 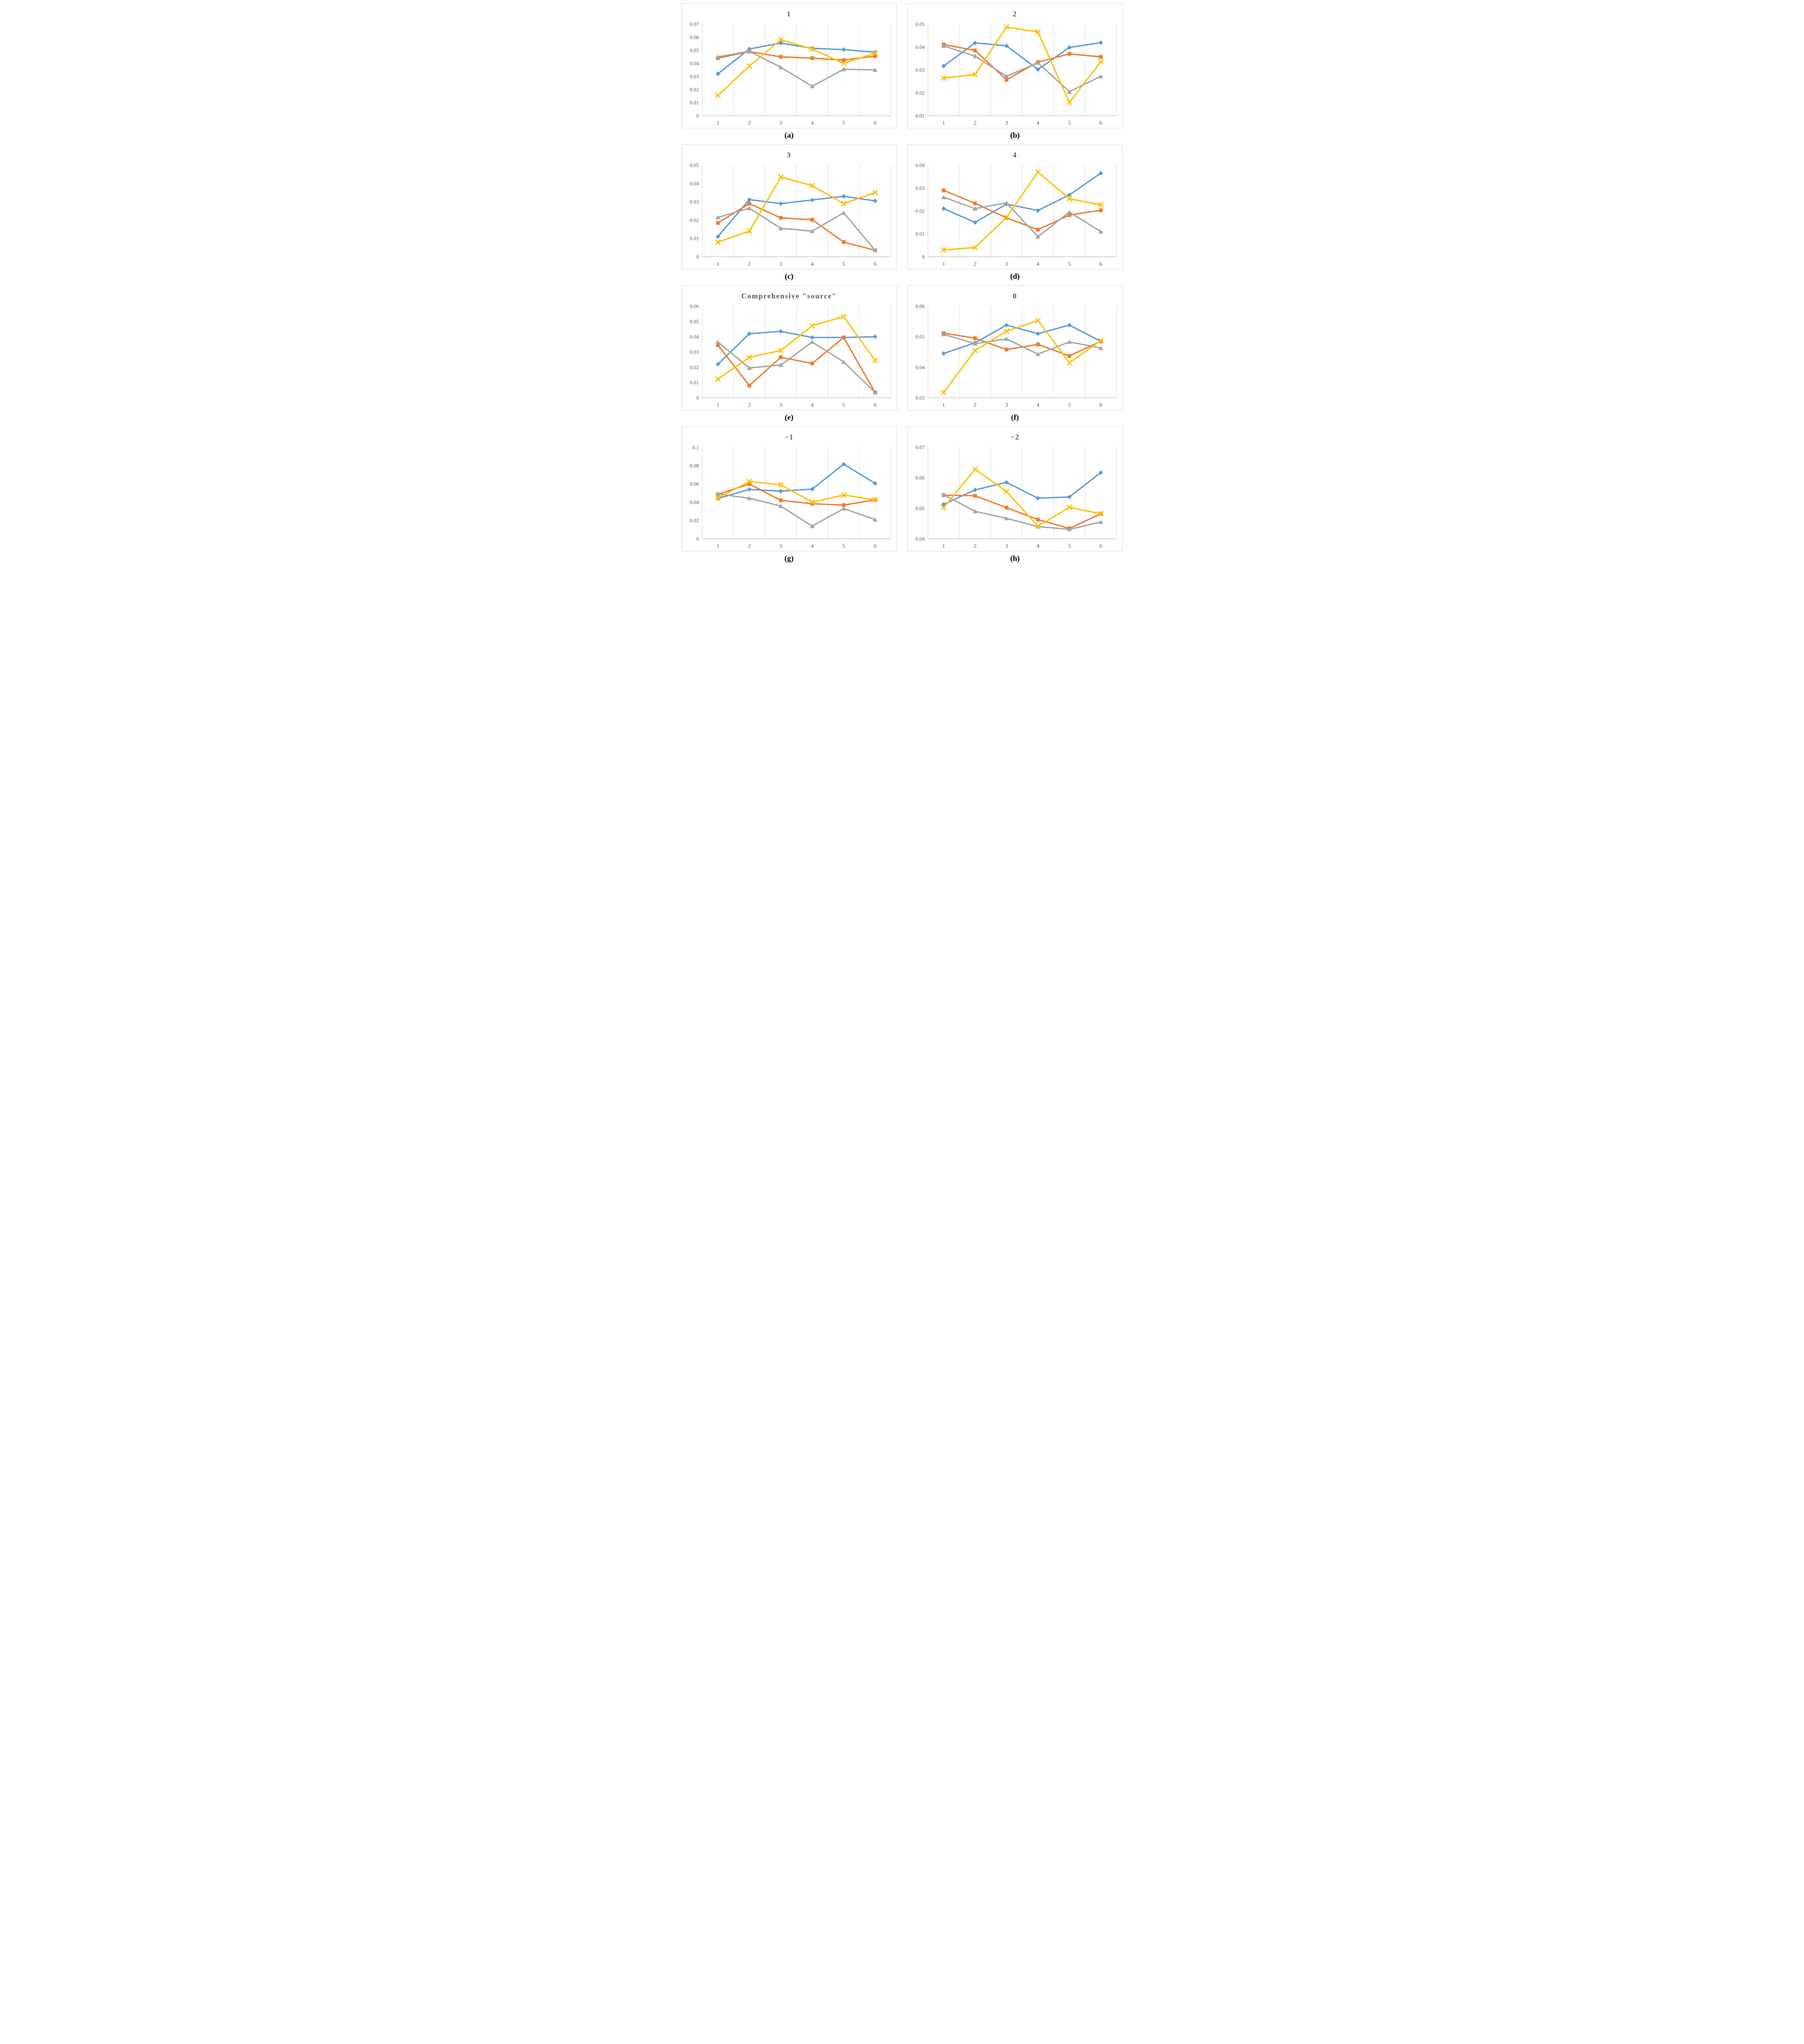 I want to click on line-chart-svg: 0.03 0.04 0.05 0.06 1 2 3 4 5 6, so click(x=1016, y=356).